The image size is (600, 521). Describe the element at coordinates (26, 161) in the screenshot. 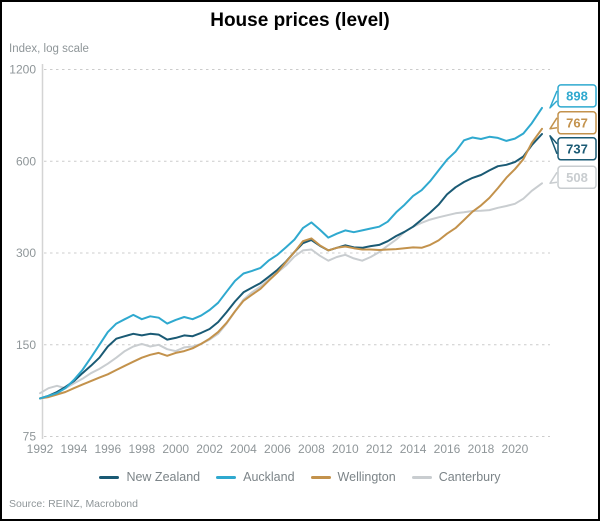

I see `y-tick-label: 600` at that location.